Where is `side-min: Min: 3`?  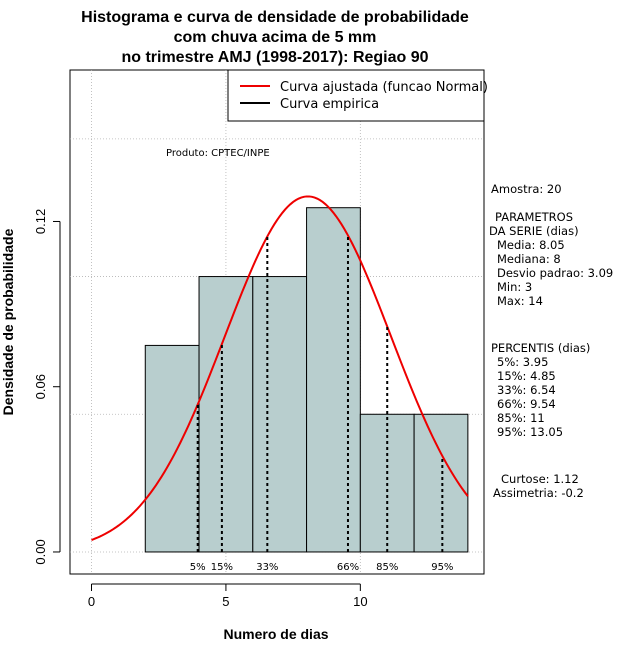 side-min: Min: 3 is located at coordinates (514, 287).